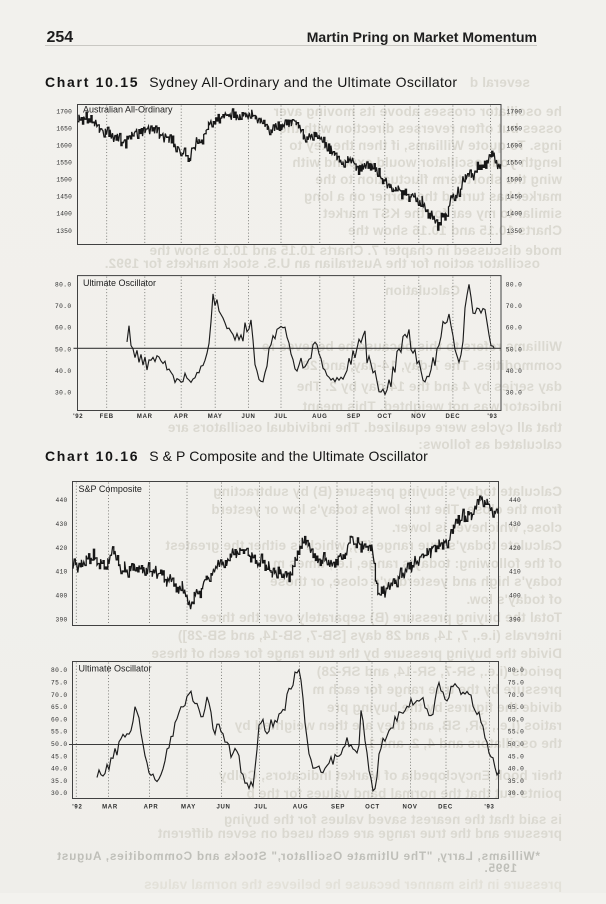 The width and height of the screenshot is (606, 904). What do you see at coordinates (110, 489) in the screenshot?
I see `svg-text: S&P Composite` at bounding box center [110, 489].